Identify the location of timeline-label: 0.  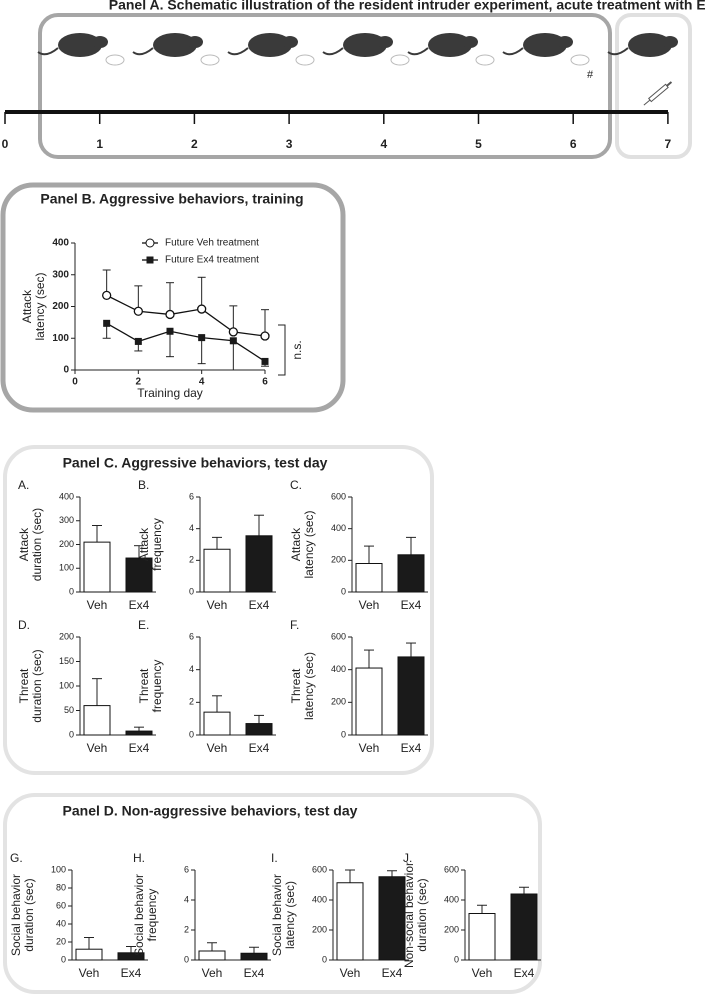
(5, 144).